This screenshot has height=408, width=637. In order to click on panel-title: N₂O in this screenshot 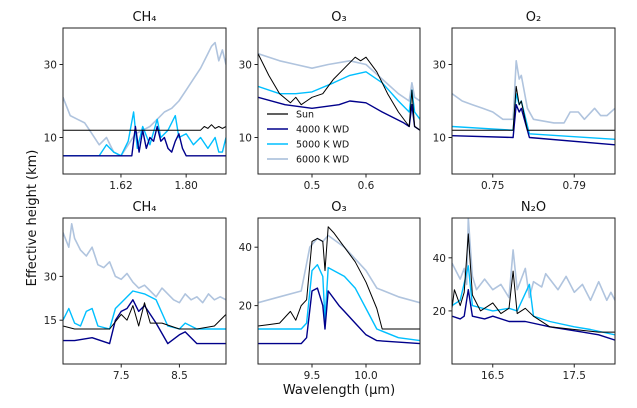, I will do `click(533, 207)`.